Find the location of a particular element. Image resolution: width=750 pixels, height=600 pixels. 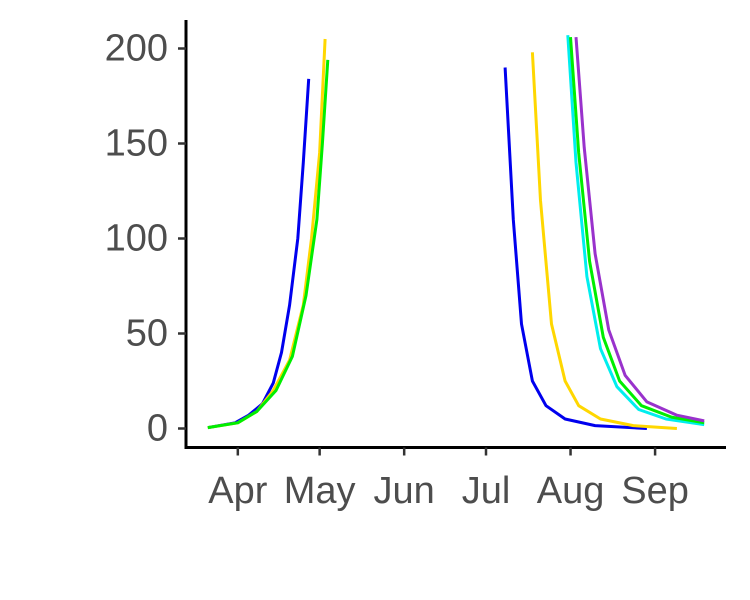

y-tick-label: 200 is located at coordinates (136, 49).